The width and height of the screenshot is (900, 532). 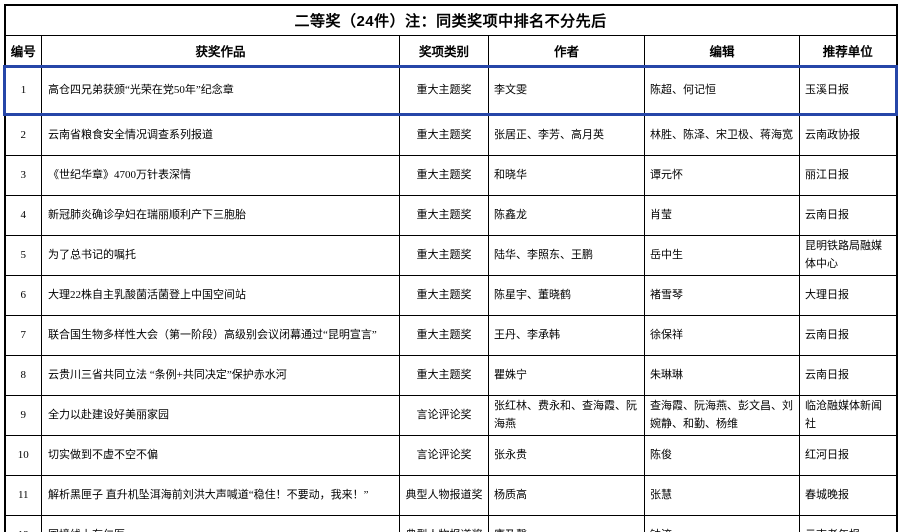 I want to click on cell-author: 瞿姝宁, so click(x=566, y=376).